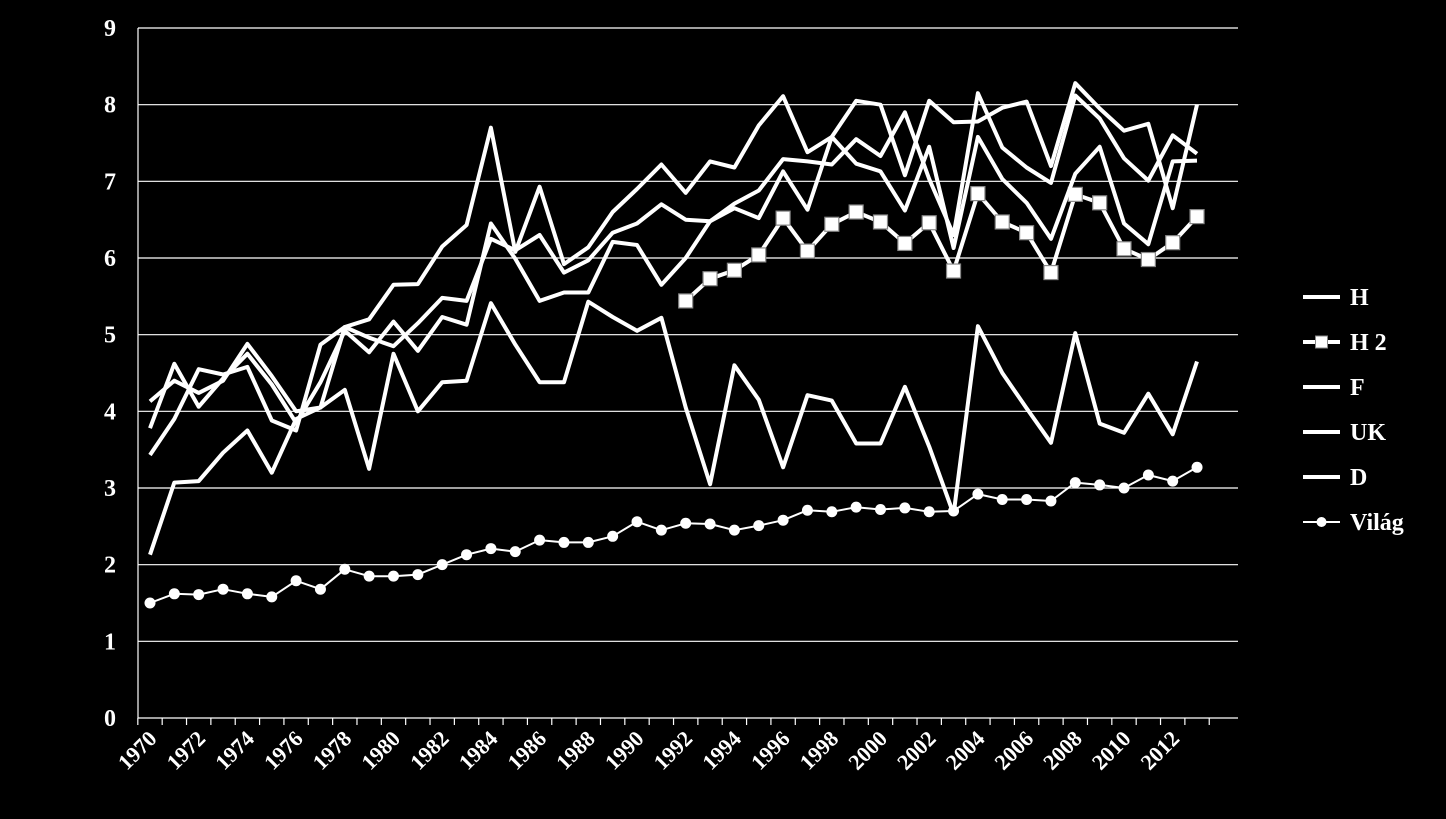  I want to click on x-tick-label: 1974, so click(234, 750).